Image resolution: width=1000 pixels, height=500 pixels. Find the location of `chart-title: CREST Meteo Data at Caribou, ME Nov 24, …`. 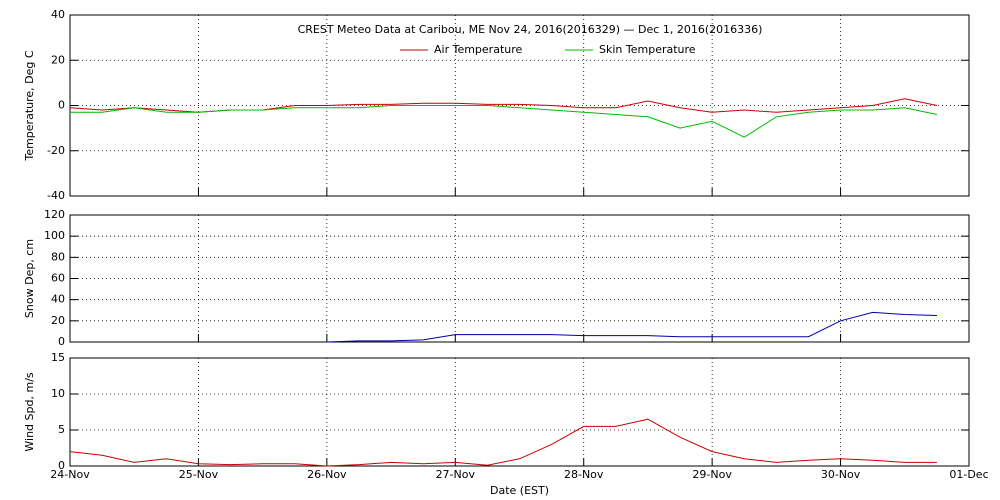

chart-title: CREST Meteo Data at Caribou, ME Nov 24, … is located at coordinates (530, 29).